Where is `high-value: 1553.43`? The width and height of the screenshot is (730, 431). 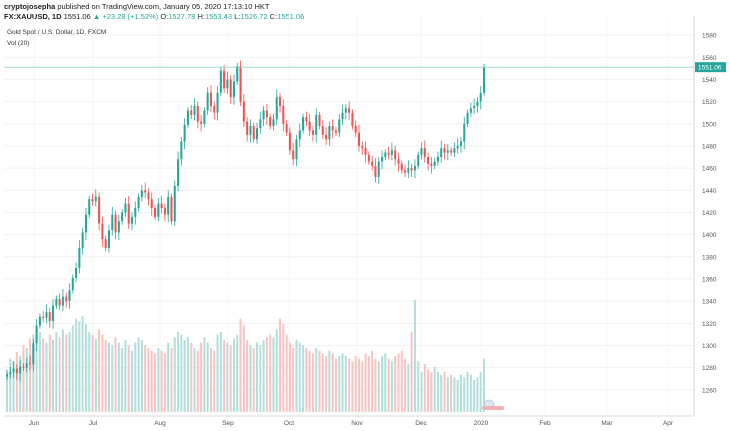
high-value: 1553.43 is located at coordinates (218, 16).